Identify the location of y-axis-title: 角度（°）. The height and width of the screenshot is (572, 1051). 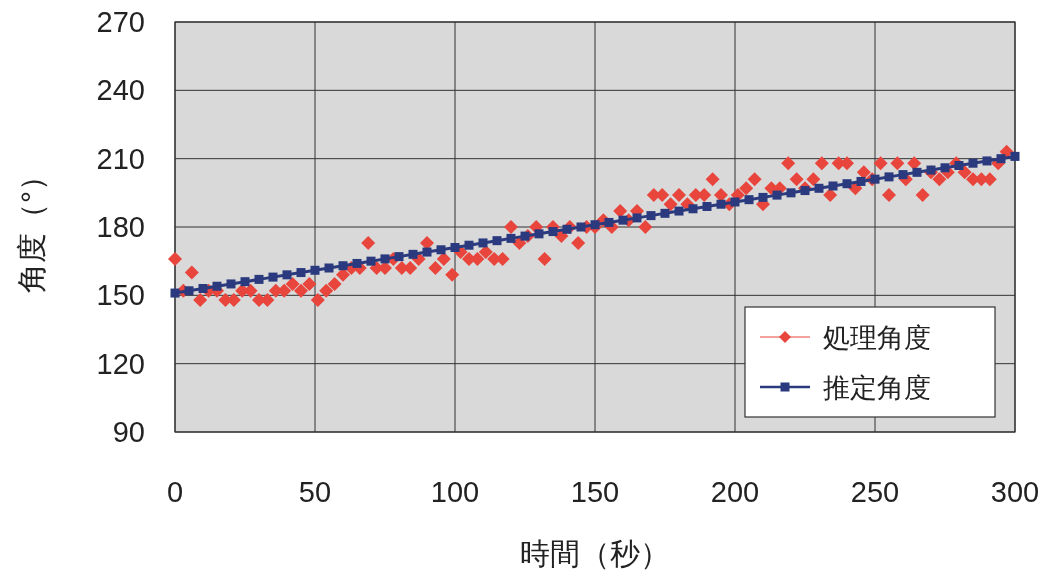
(31, 227).